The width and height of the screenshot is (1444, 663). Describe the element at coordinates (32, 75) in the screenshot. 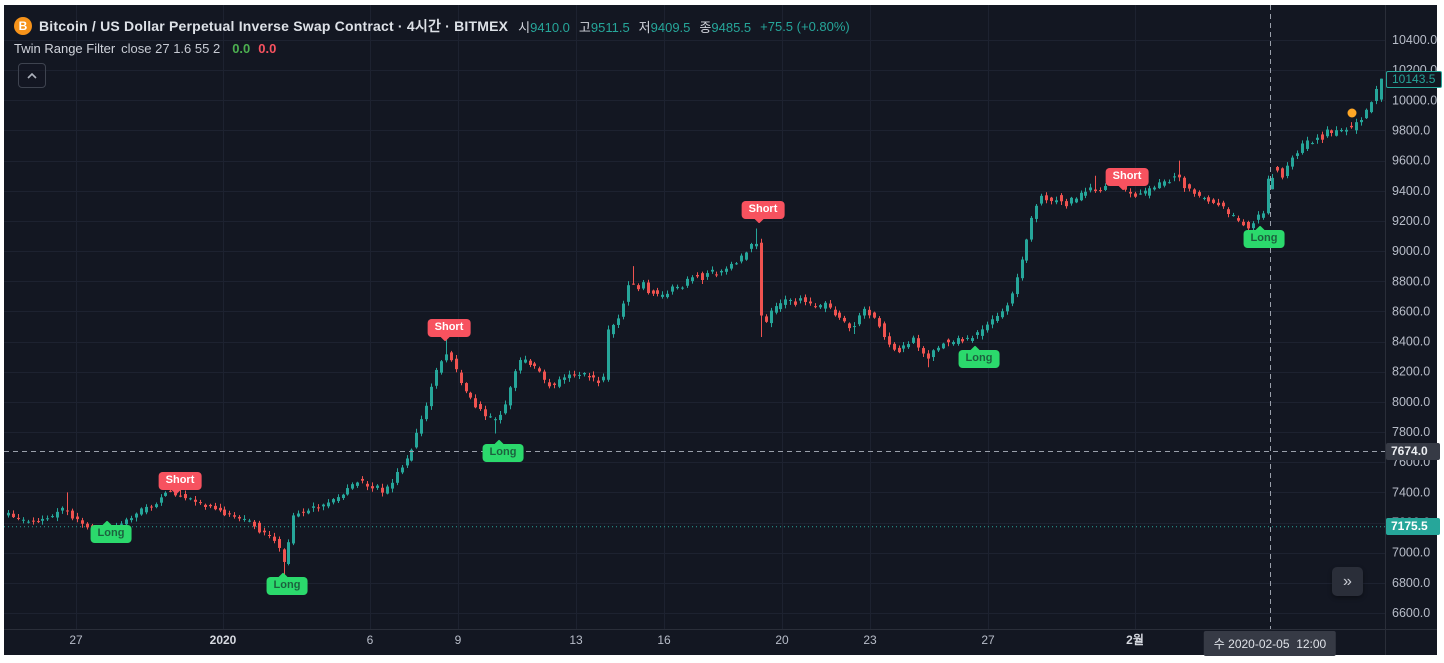

I see `legend-collapse-button` at that location.